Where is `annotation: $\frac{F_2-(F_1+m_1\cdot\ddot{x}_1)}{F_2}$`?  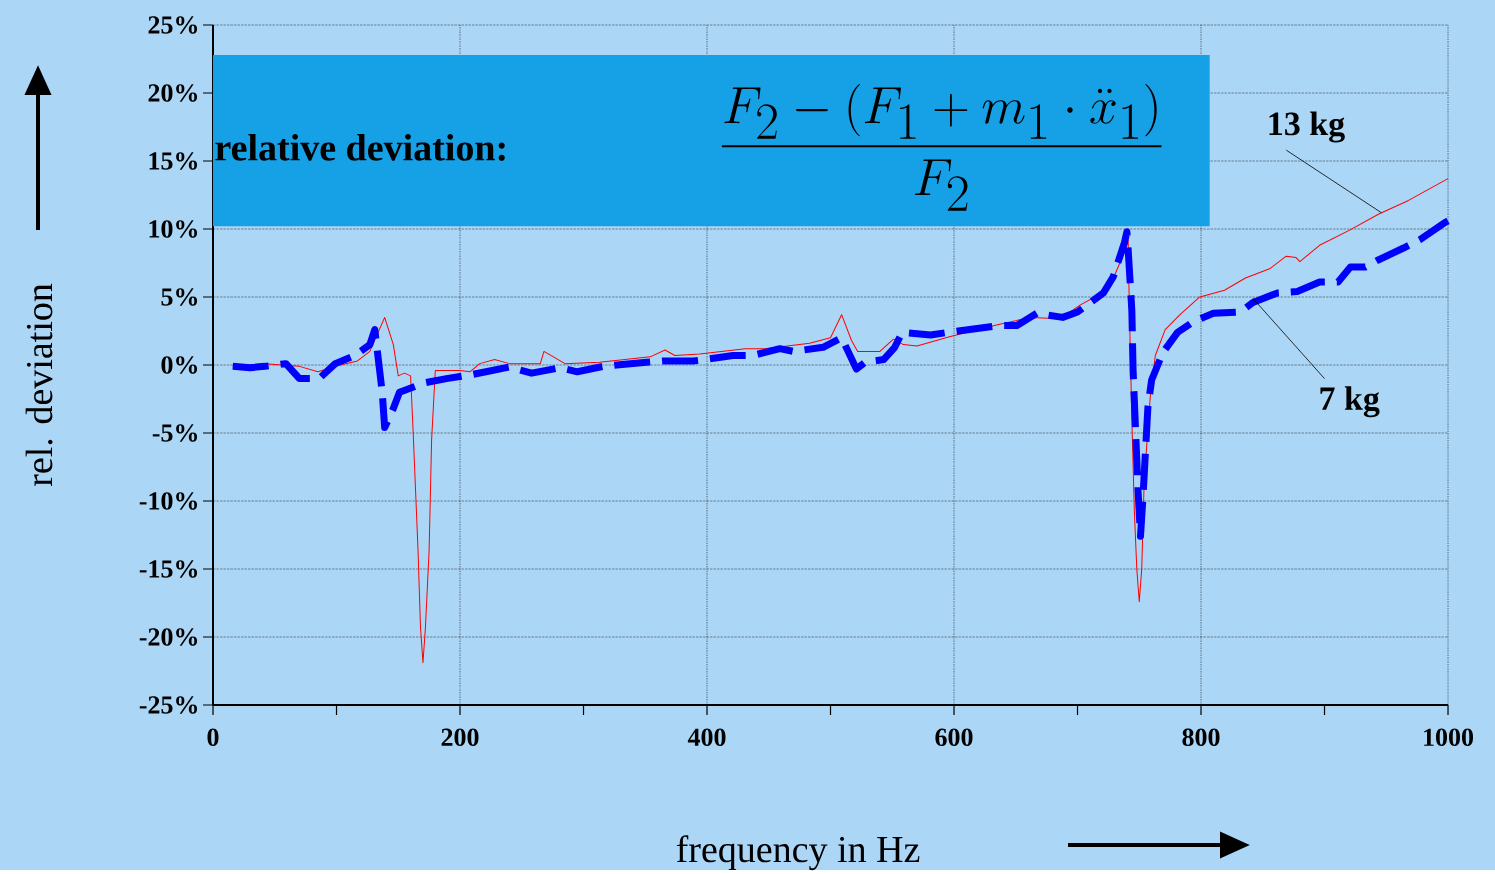 annotation: $\frac{F_2-(F_1+m_1\cdot\ddot{x}_1)}{F_2}$ is located at coordinates (941, 147).